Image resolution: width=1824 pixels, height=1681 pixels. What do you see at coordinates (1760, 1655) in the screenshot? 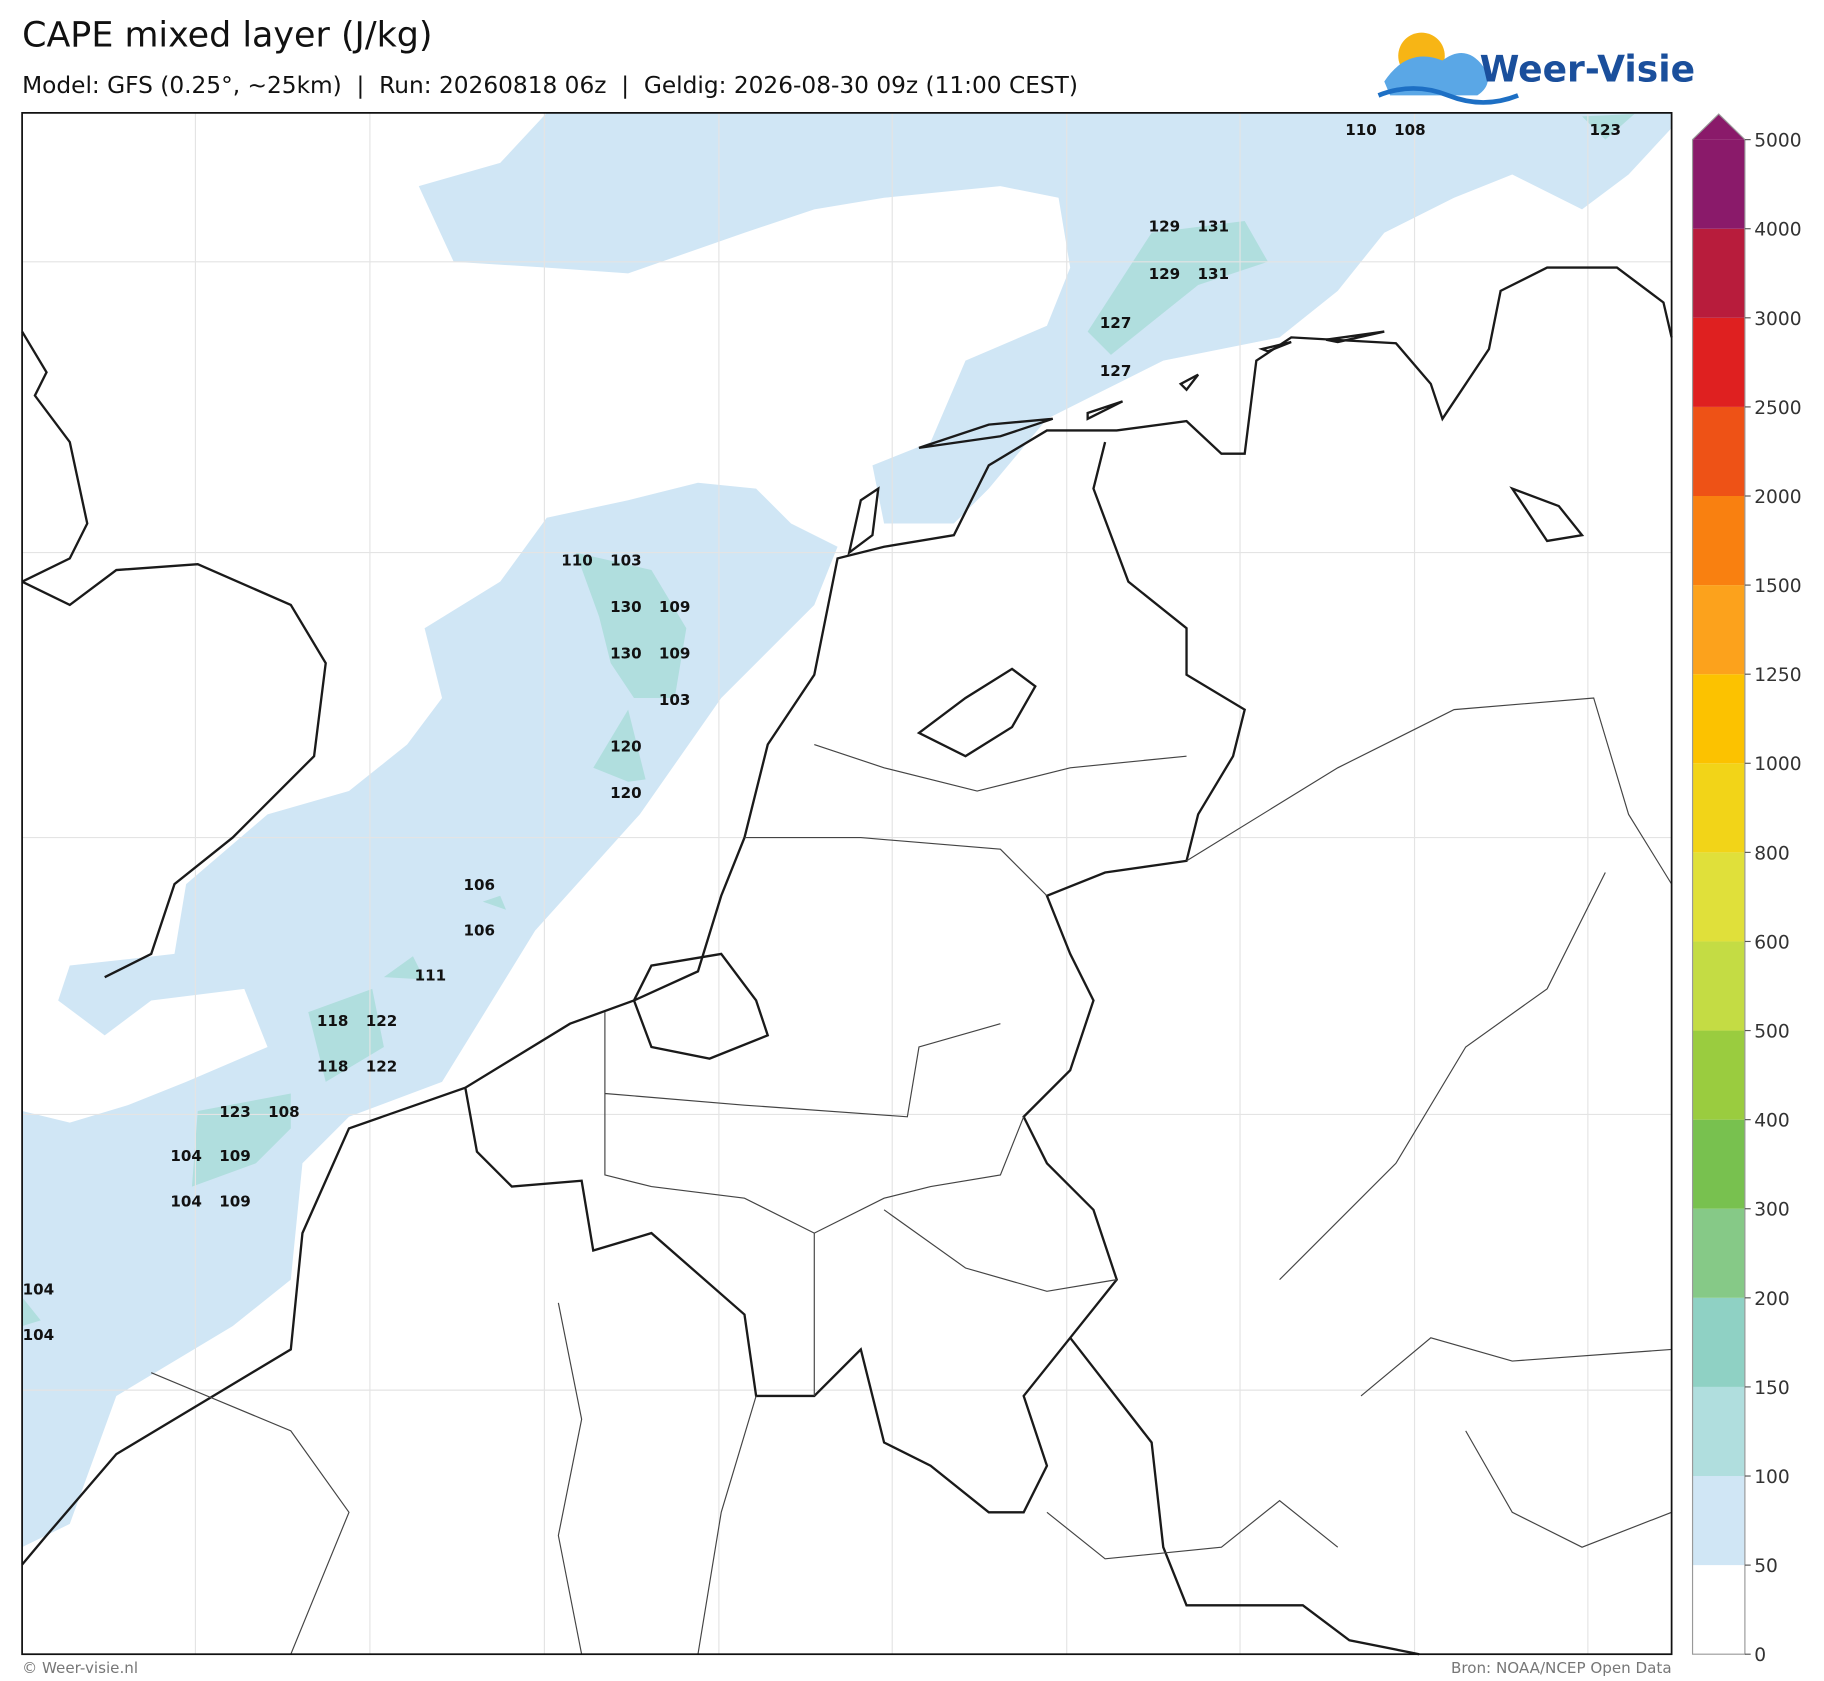
I see `colorbar-tick-label: 0` at bounding box center [1760, 1655].